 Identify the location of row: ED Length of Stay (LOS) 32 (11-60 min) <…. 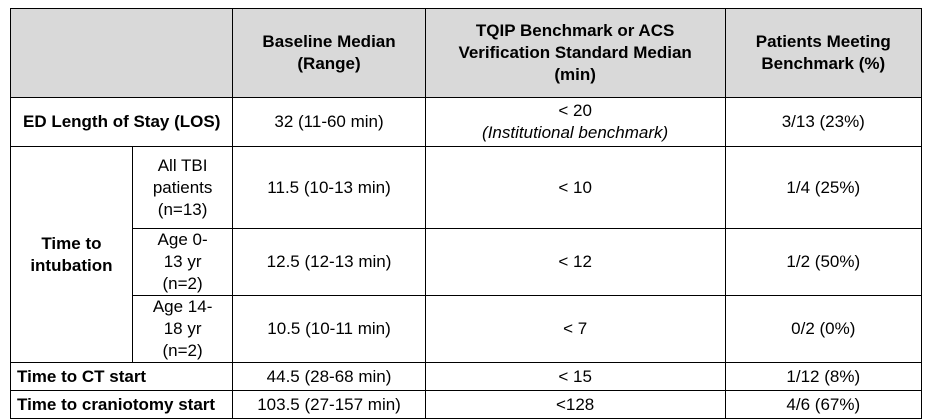
(466, 122).